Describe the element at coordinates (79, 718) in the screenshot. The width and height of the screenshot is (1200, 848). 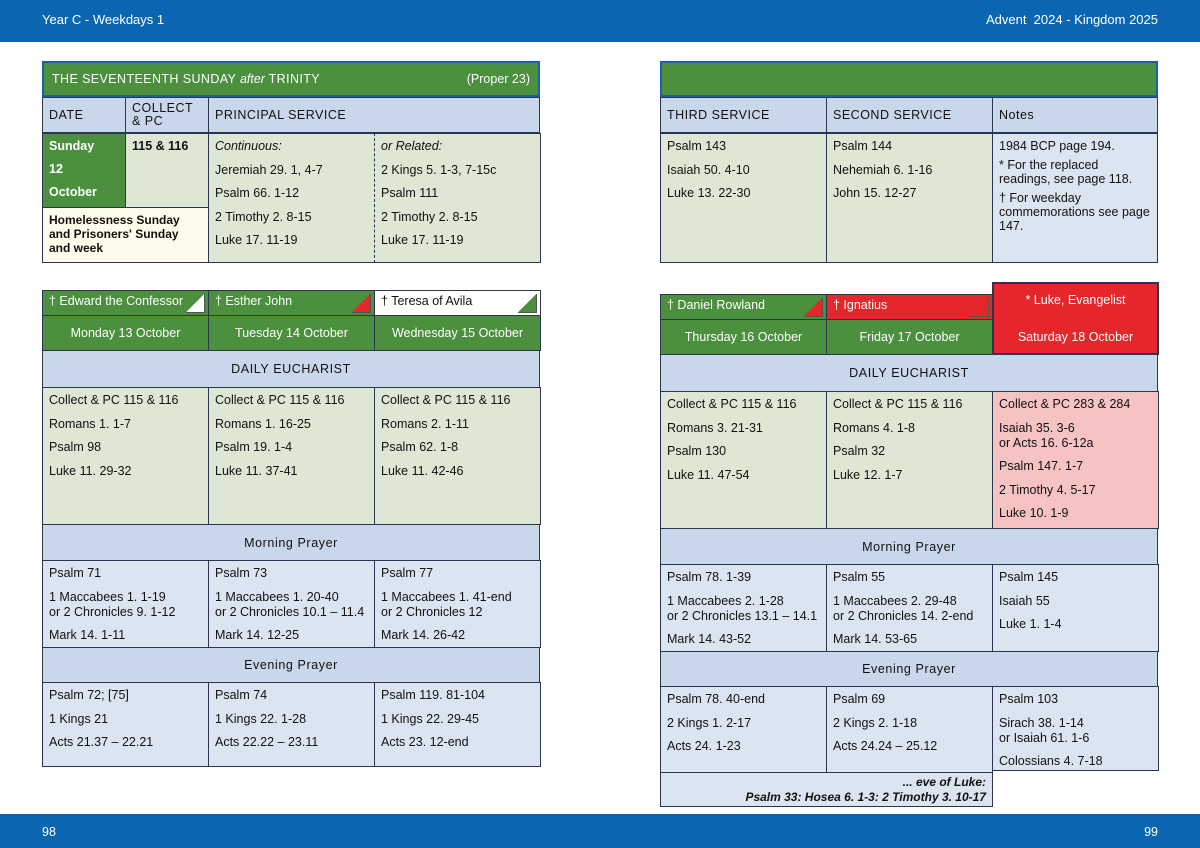
I see `reading: 1 Kings 21` at that location.